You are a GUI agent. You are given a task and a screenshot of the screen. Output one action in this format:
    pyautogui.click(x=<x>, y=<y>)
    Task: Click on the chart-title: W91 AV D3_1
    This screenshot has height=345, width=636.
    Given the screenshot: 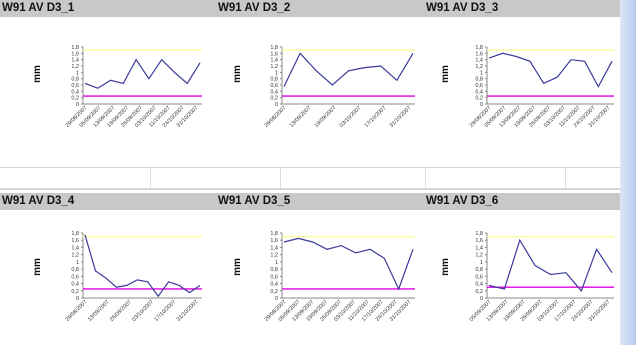 What is the action you would take?
    pyautogui.click(x=38, y=8)
    